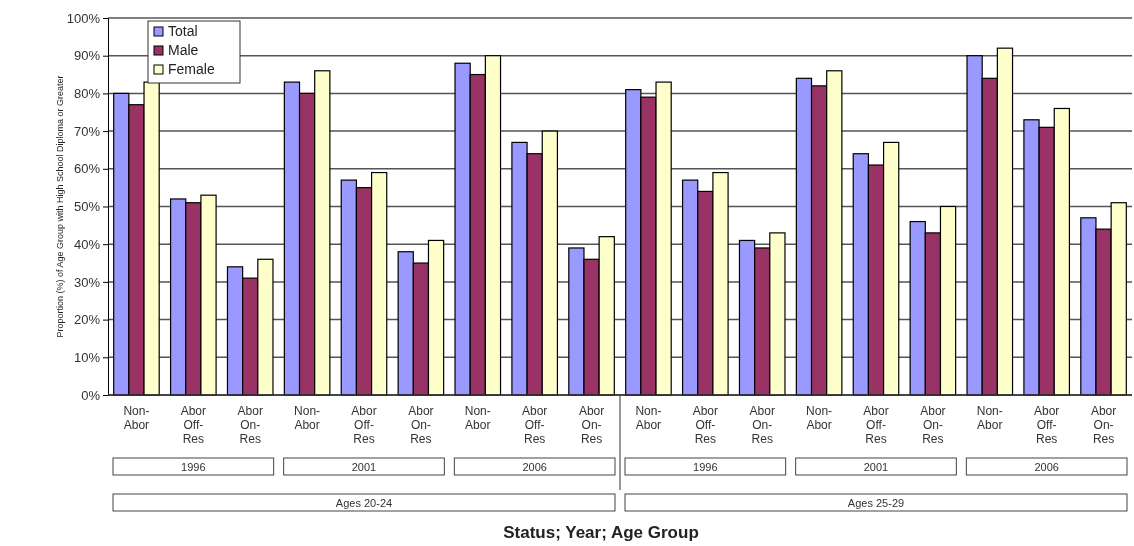  Describe the element at coordinates (87, 94) in the screenshot. I see `y-tick-label: 80%` at that location.